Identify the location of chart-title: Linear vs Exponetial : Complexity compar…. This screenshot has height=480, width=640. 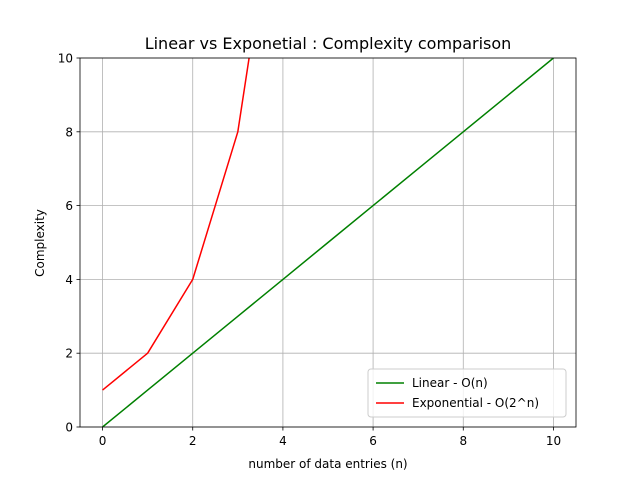
(328, 43).